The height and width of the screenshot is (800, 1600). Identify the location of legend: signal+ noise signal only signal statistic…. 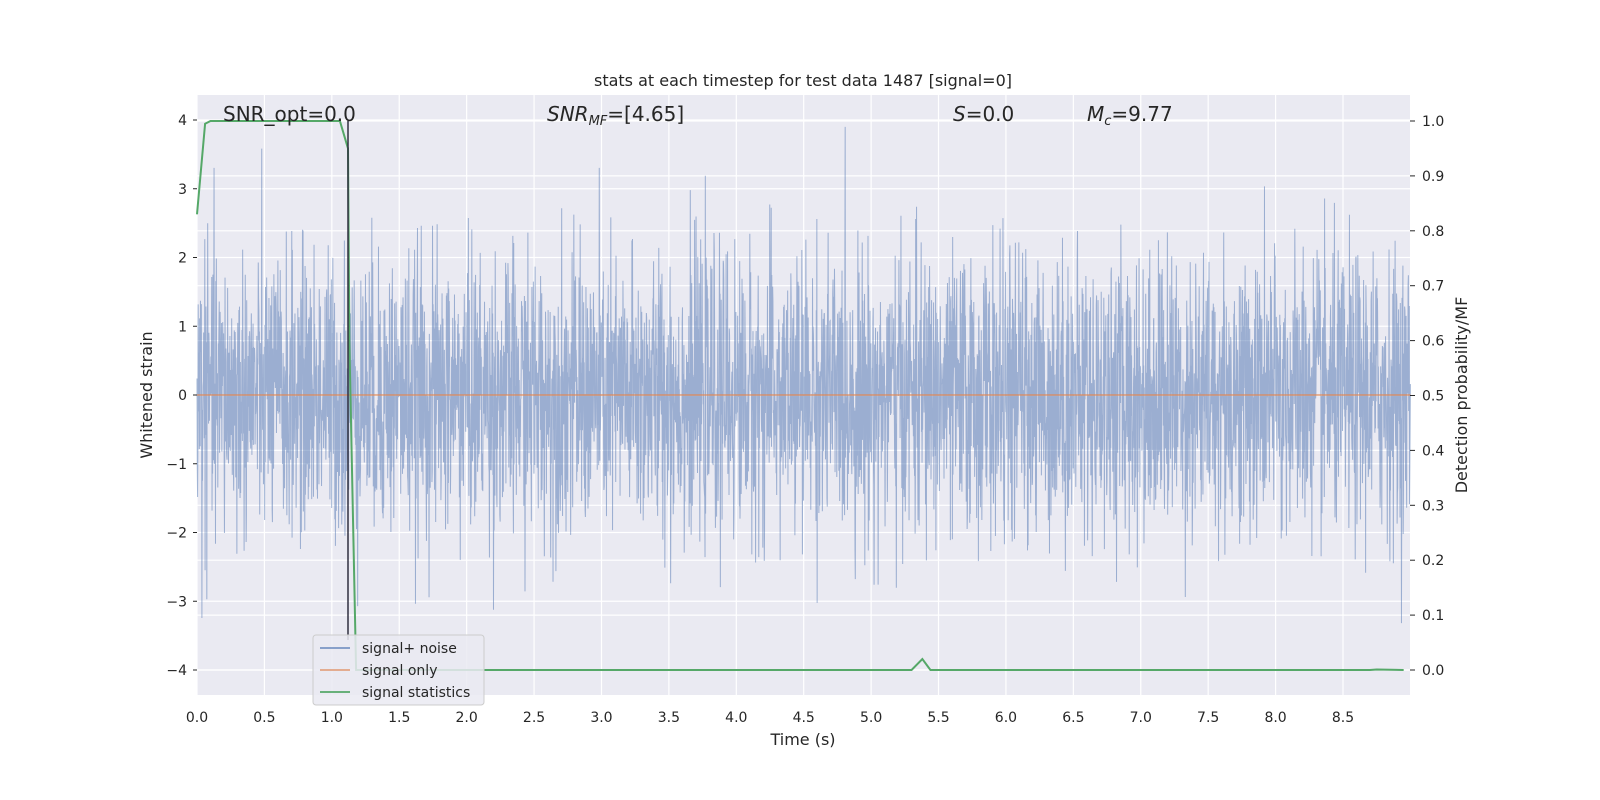
(398, 670).